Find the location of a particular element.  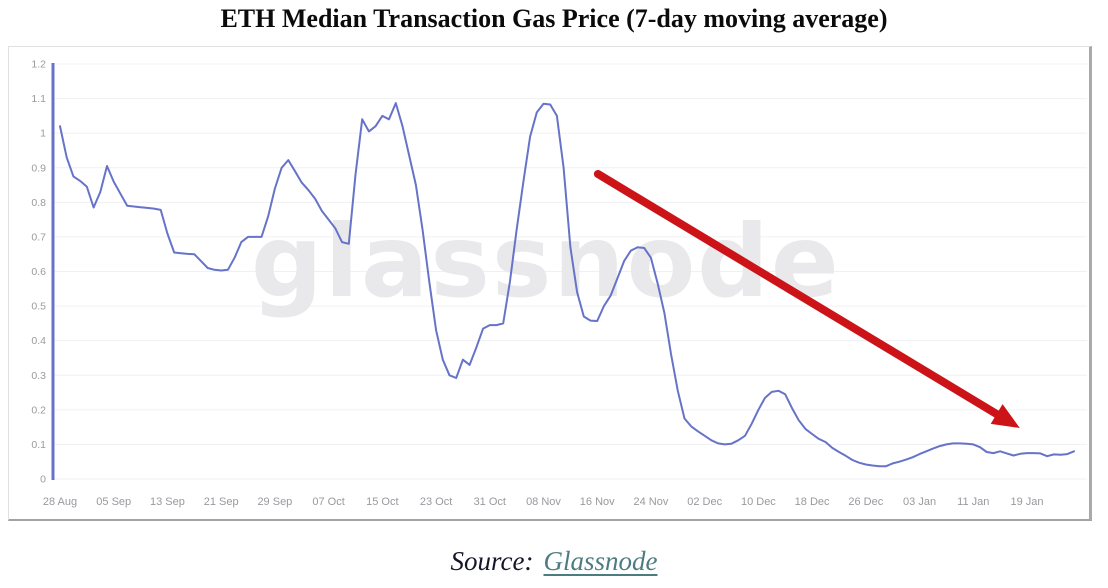

y-axis-tick-label: 0.3 is located at coordinates (38, 376).